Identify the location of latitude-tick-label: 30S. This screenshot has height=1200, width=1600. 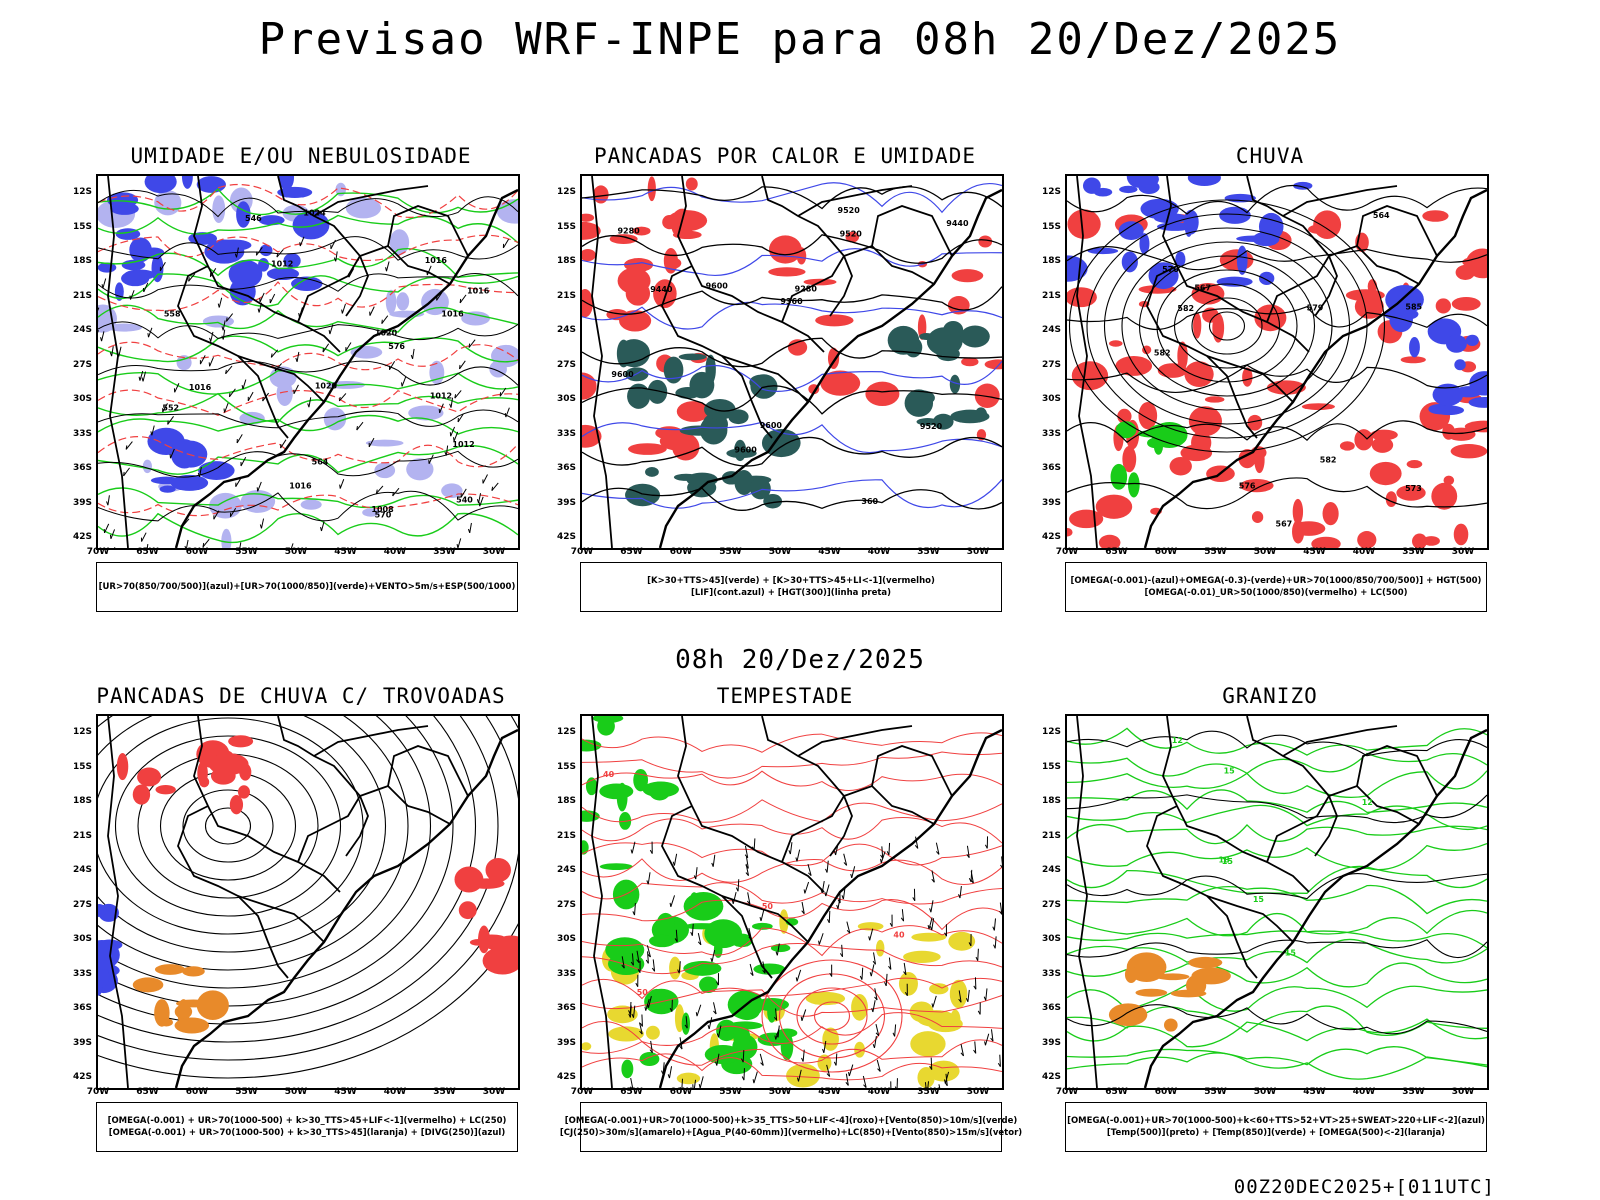
(566, 939).